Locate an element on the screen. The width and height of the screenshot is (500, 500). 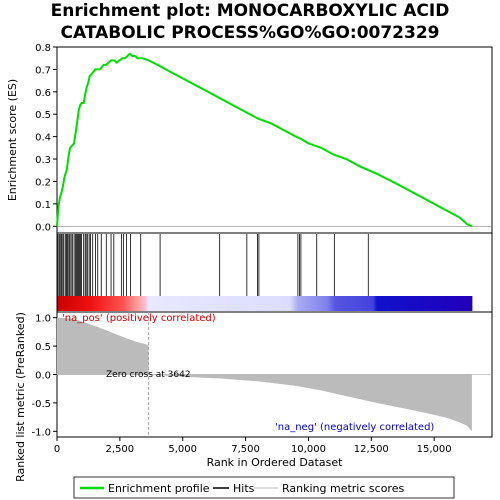
zero-cross-label: Zero cross at 3642 is located at coordinates (148, 375).